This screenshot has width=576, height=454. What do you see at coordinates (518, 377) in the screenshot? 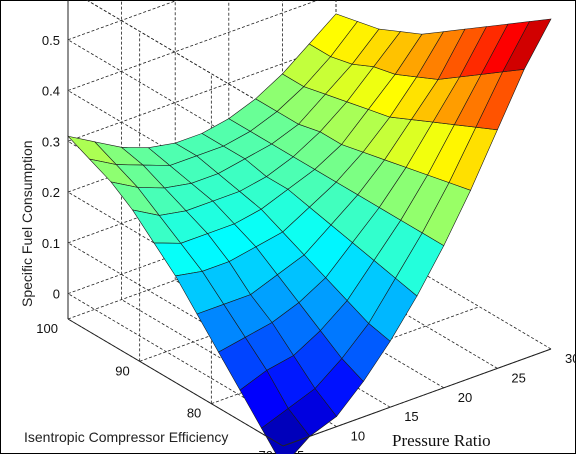
I see `x-tick-label: 25` at bounding box center [518, 377].